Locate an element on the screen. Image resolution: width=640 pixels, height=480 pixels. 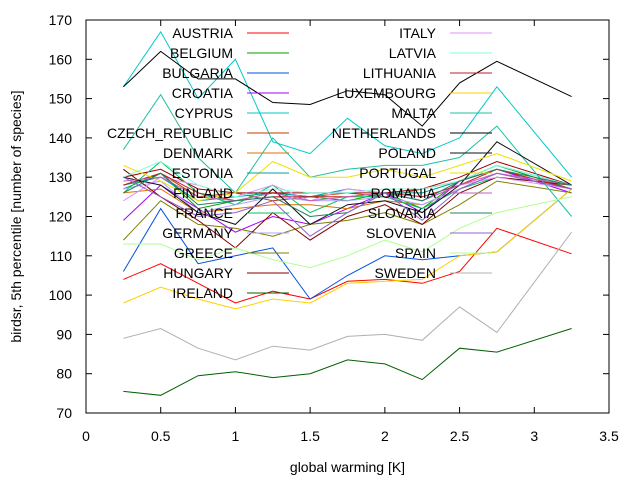
legend-label-france: FRANCE is located at coordinates (204, 213).